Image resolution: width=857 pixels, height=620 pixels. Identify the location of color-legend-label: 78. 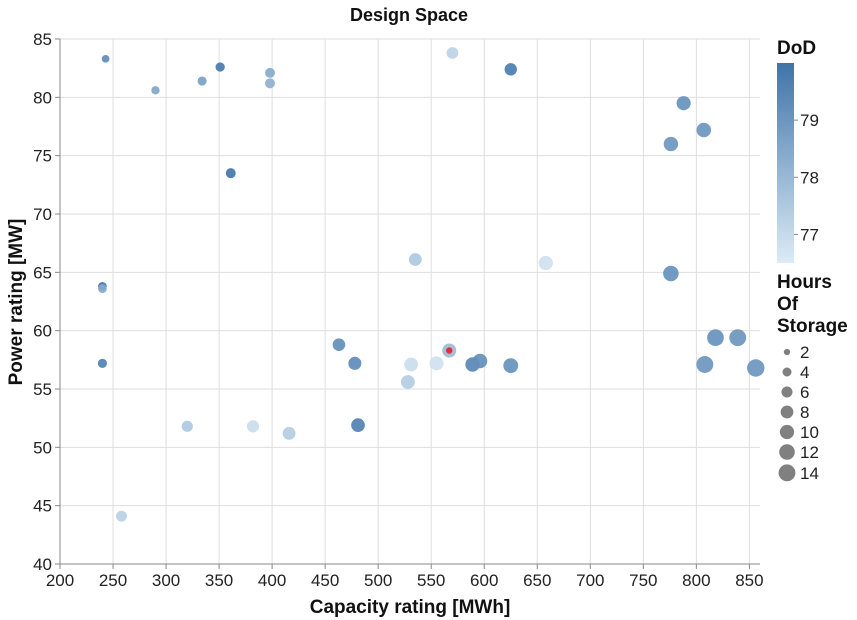
(809, 177).